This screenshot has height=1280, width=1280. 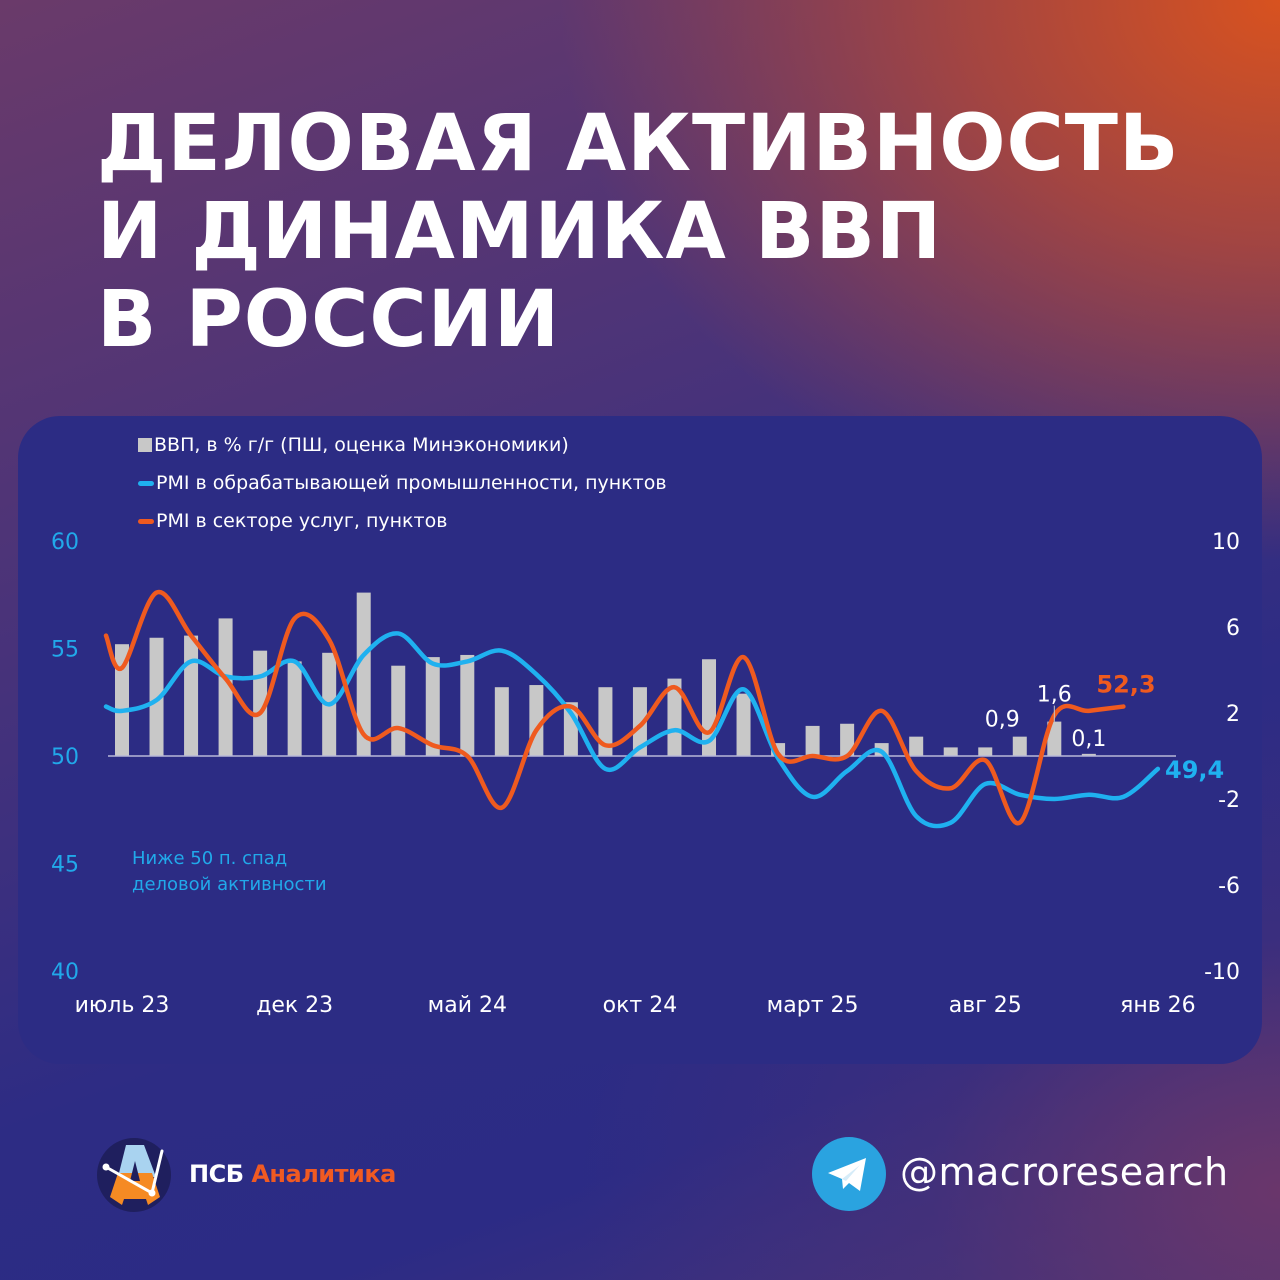 I want to click on legend-blue-line-icon, so click(x=146, y=483).